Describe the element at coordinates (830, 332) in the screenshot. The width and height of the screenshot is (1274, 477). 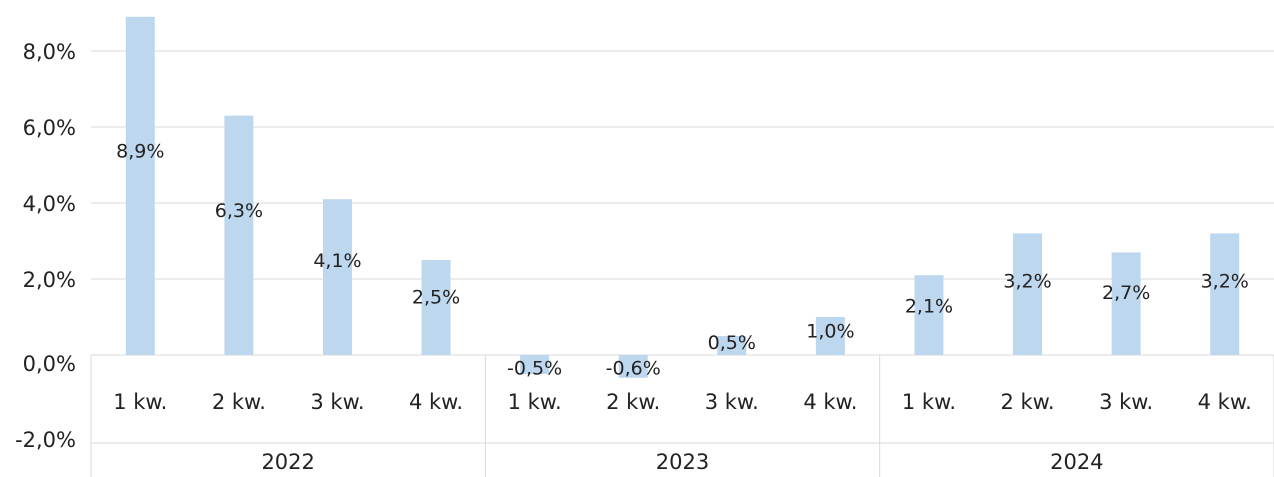
I see `data-label: 1,0%` at that location.